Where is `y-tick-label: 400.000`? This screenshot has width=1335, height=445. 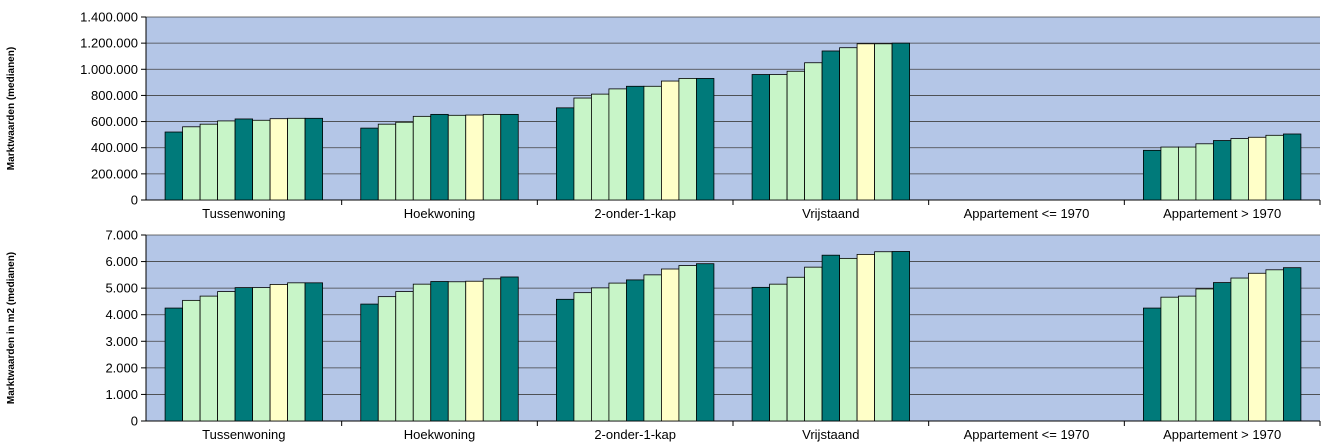
y-tick-label: 400.000 is located at coordinates (114, 147).